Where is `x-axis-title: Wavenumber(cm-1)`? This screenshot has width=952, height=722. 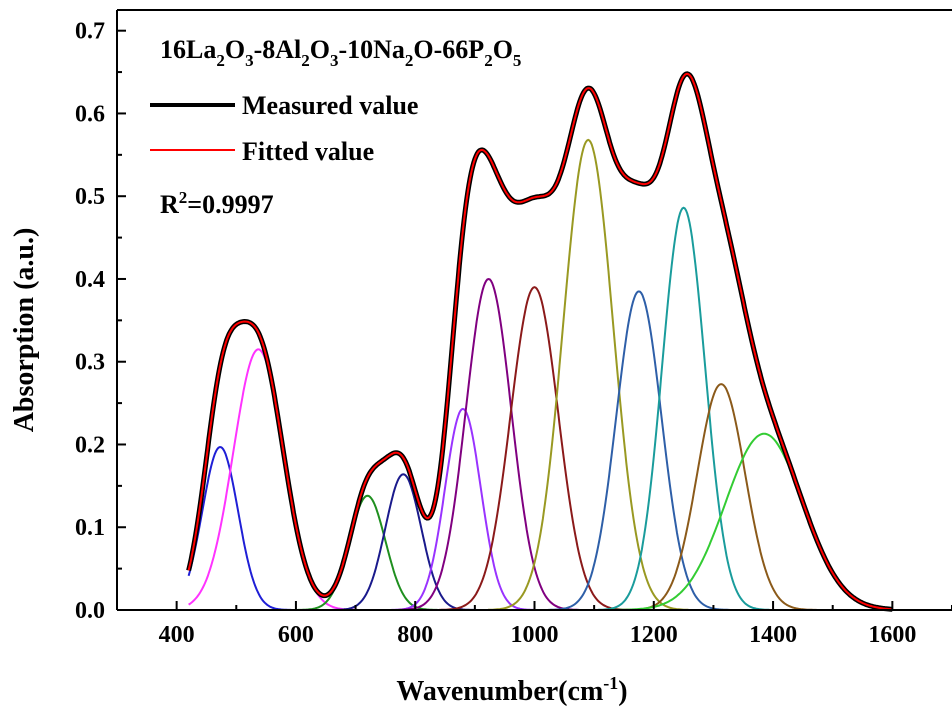
x-axis-title: Wavenumber(cm-1) is located at coordinates (511, 690).